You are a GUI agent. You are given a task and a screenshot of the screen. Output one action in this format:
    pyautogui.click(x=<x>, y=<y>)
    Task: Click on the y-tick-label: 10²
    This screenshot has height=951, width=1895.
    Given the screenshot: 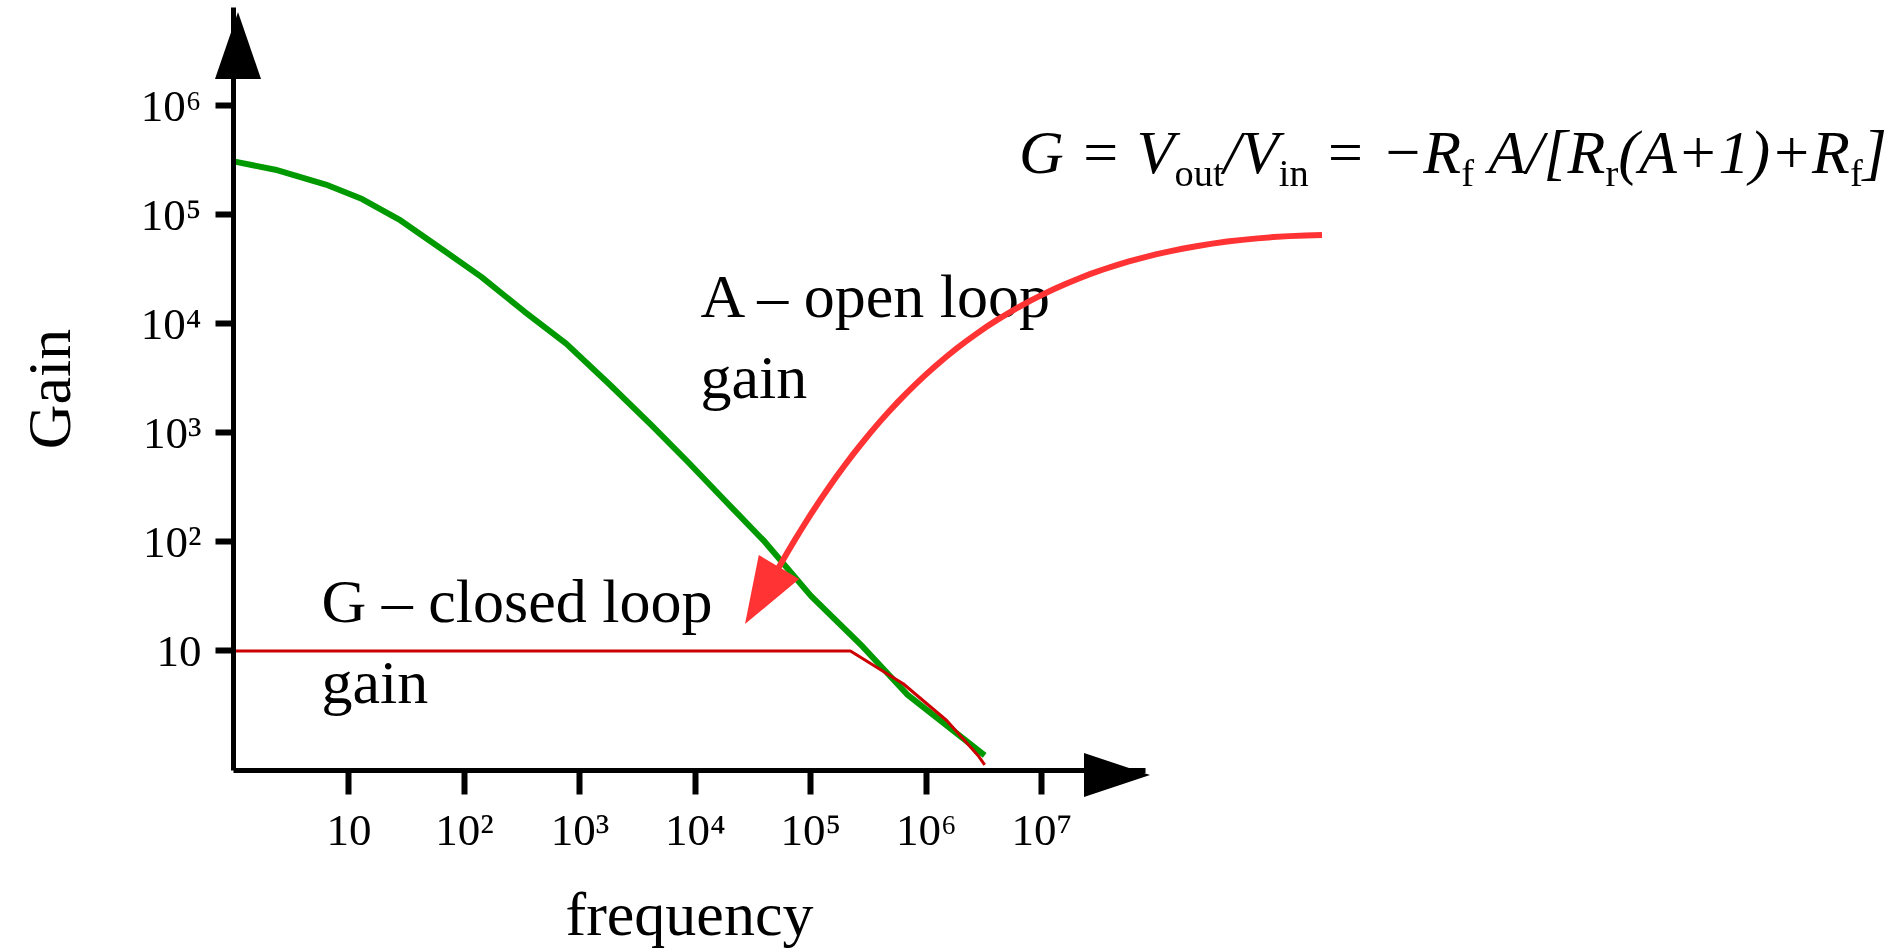 What is the action you would take?
    pyautogui.click(x=172, y=541)
    